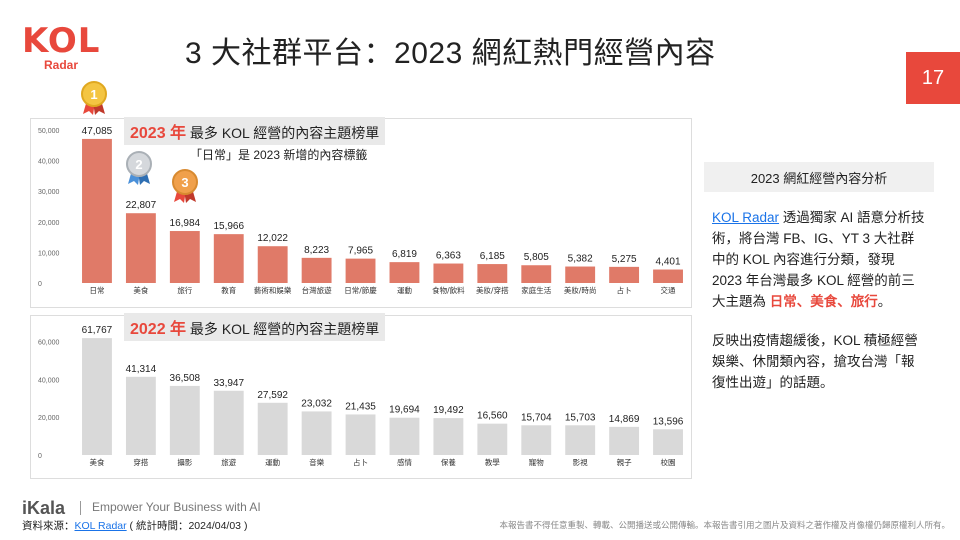 Image resolution: width=960 pixels, height=540 pixels. What do you see at coordinates (746, 217) in the screenshot?
I see `kol-radar-link: KOL Radar` at bounding box center [746, 217].